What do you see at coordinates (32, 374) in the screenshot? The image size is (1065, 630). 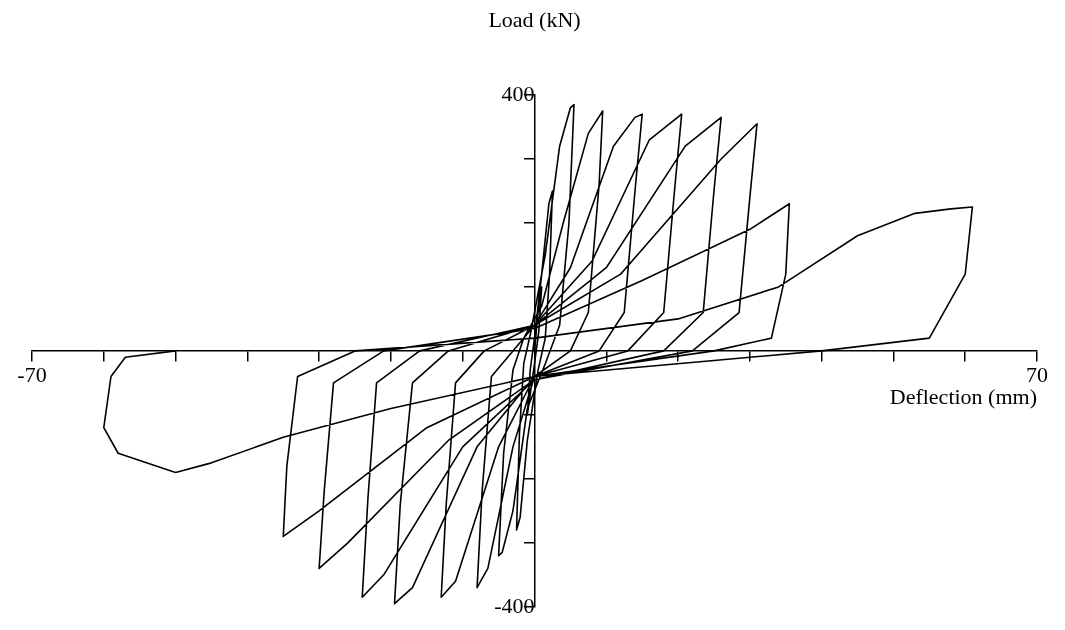 I see `x-tick-label: -70` at bounding box center [32, 374].